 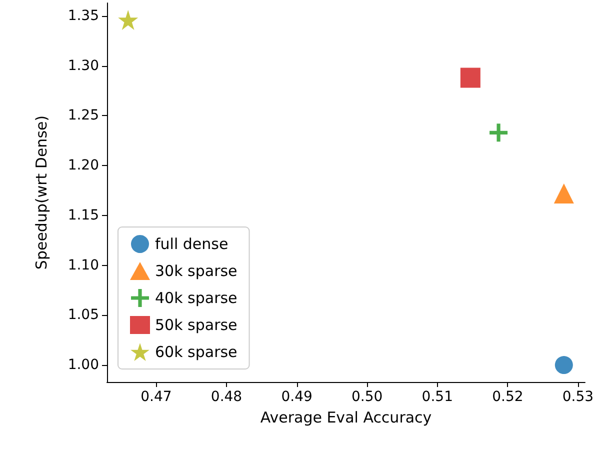 What do you see at coordinates (83, 16) in the screenshot?
I see `y-tick-label: 1.35` at bounding box center [83, 16].